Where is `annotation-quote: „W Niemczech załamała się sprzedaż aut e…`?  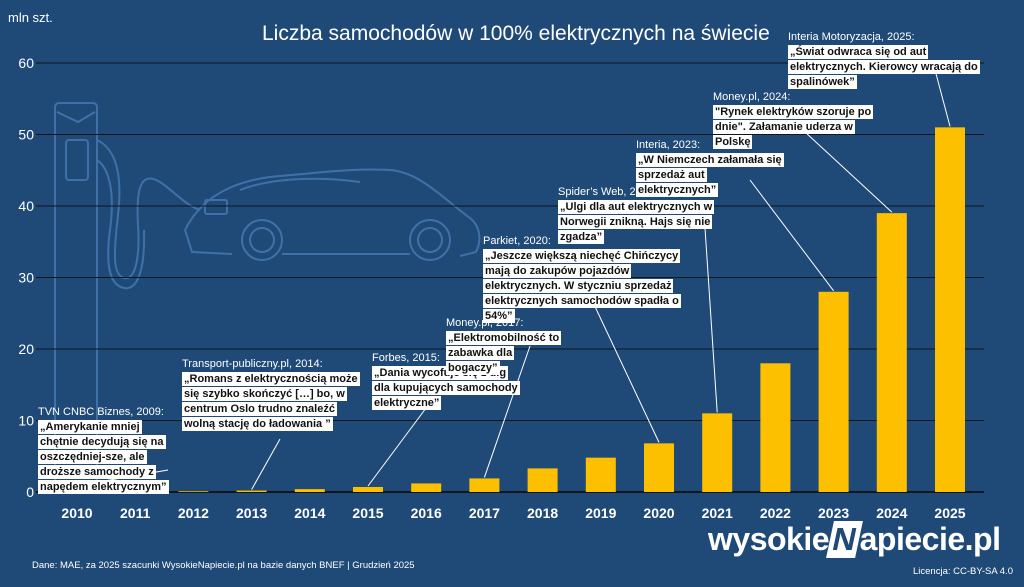 annotation-quote: „W Niemczech załamała się sprzedaż aut e… is located at coordinates (710, 175).